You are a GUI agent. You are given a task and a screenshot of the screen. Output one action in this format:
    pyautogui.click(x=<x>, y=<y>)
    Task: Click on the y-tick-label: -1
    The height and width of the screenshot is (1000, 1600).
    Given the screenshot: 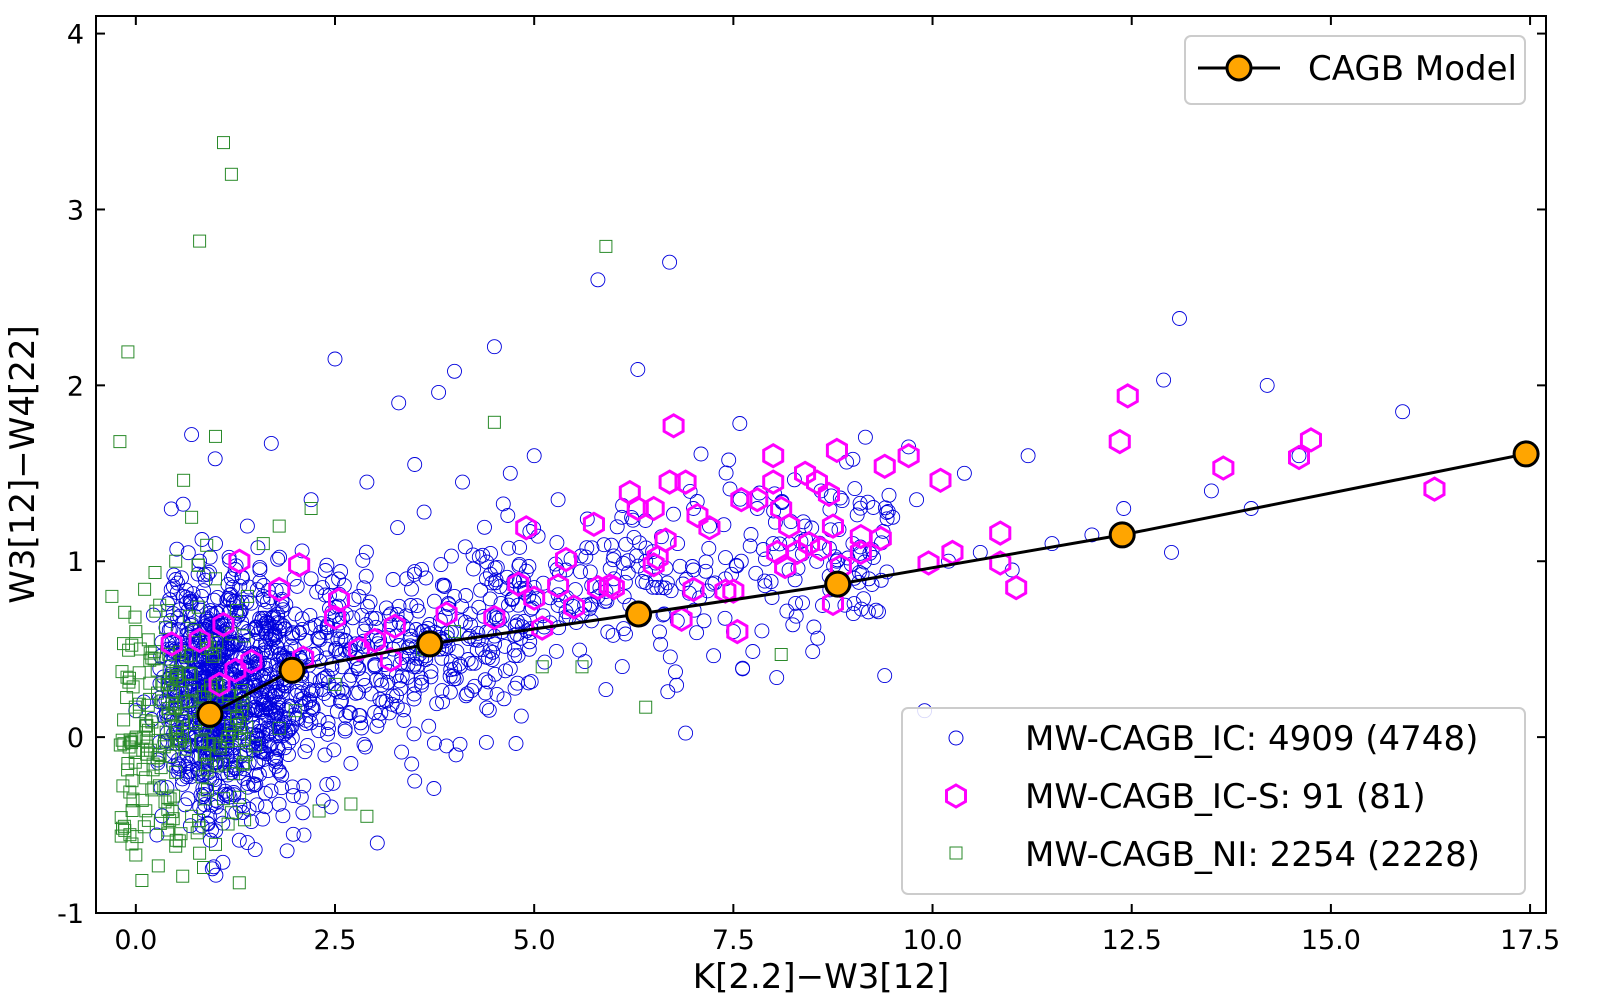 What is the action you would take?
    pyautogui.click(x=70, y=914)
    